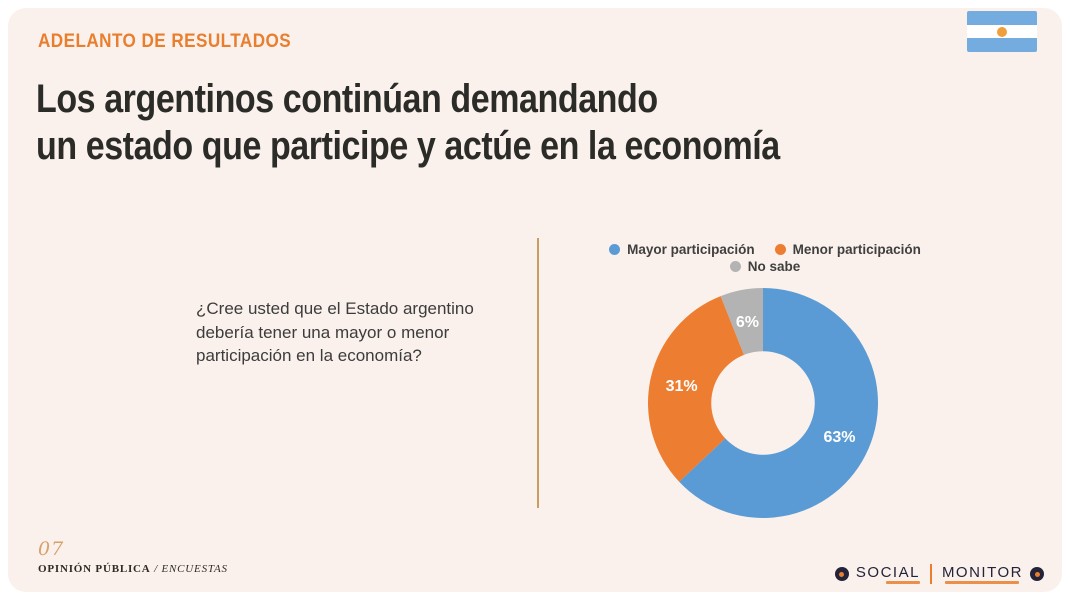 This screenshot has width=1070, height=600. What do you see at coordinates (939, 574) in the screenshot?
I see `brand-logo: SOCIAL MONITOR` at bounding box center [939, 574].